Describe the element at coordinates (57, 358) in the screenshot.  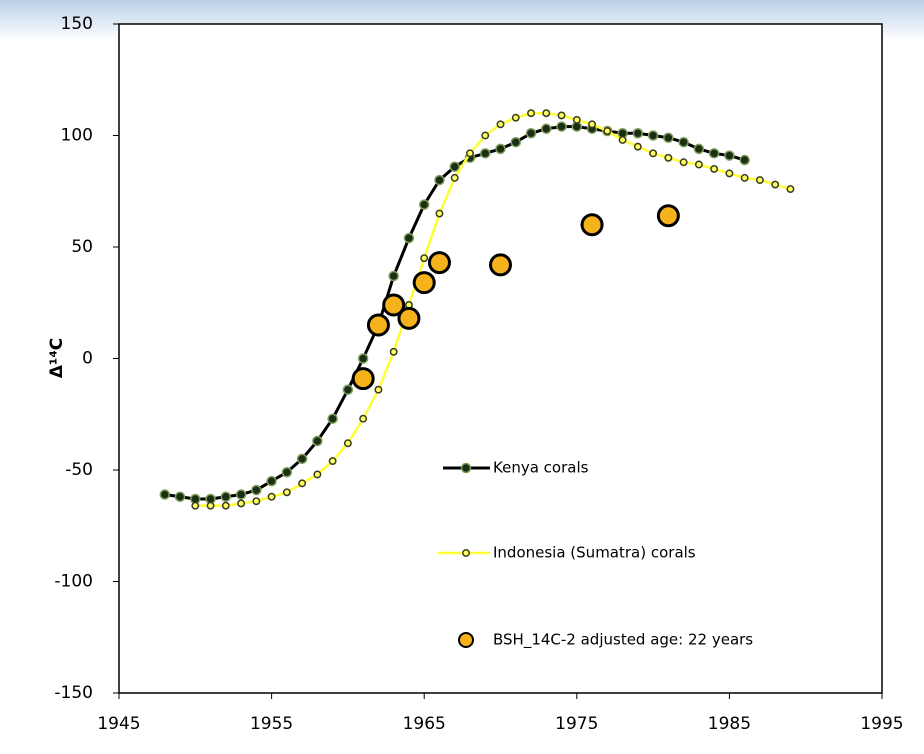
I see `y-axis-label: Δ¹⁴C` at that location.